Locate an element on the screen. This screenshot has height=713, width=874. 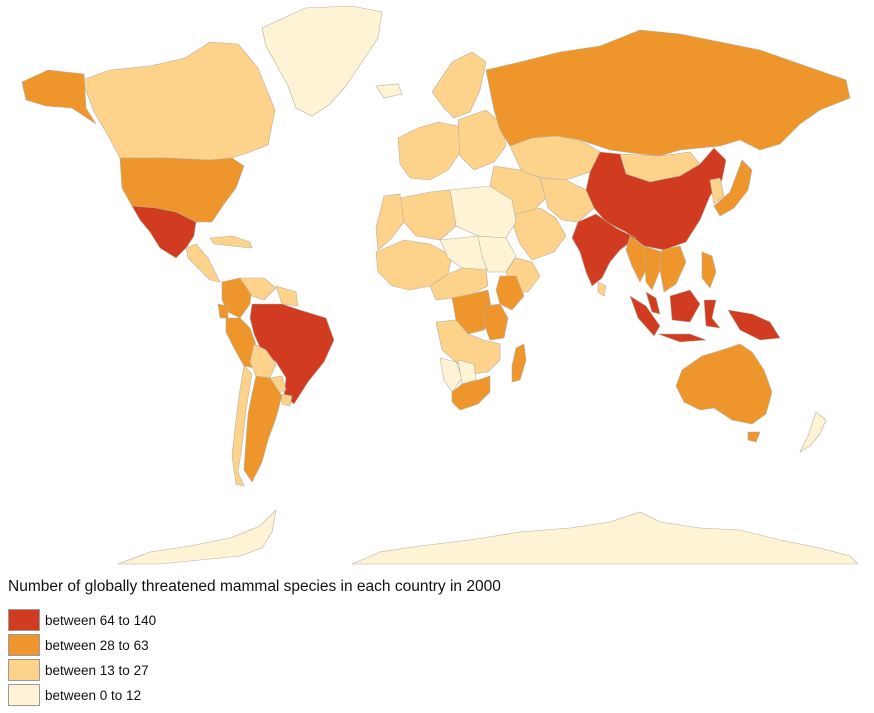
region-philippines: Philippines is located at coordinates (709, 270).